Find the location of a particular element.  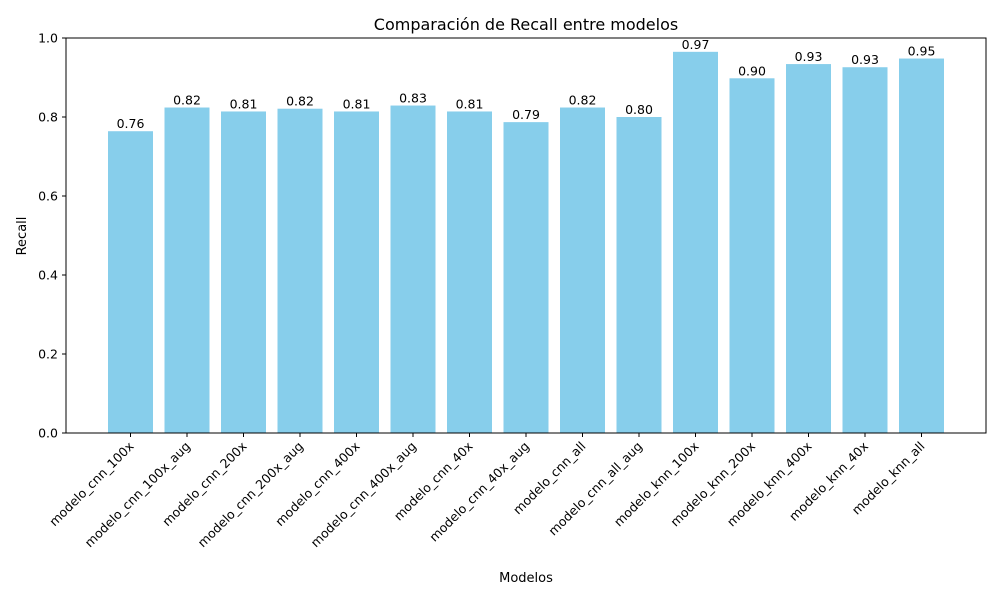

x-tick-label: modelo_cnn_all_aug is located at coordinates (595, 489).